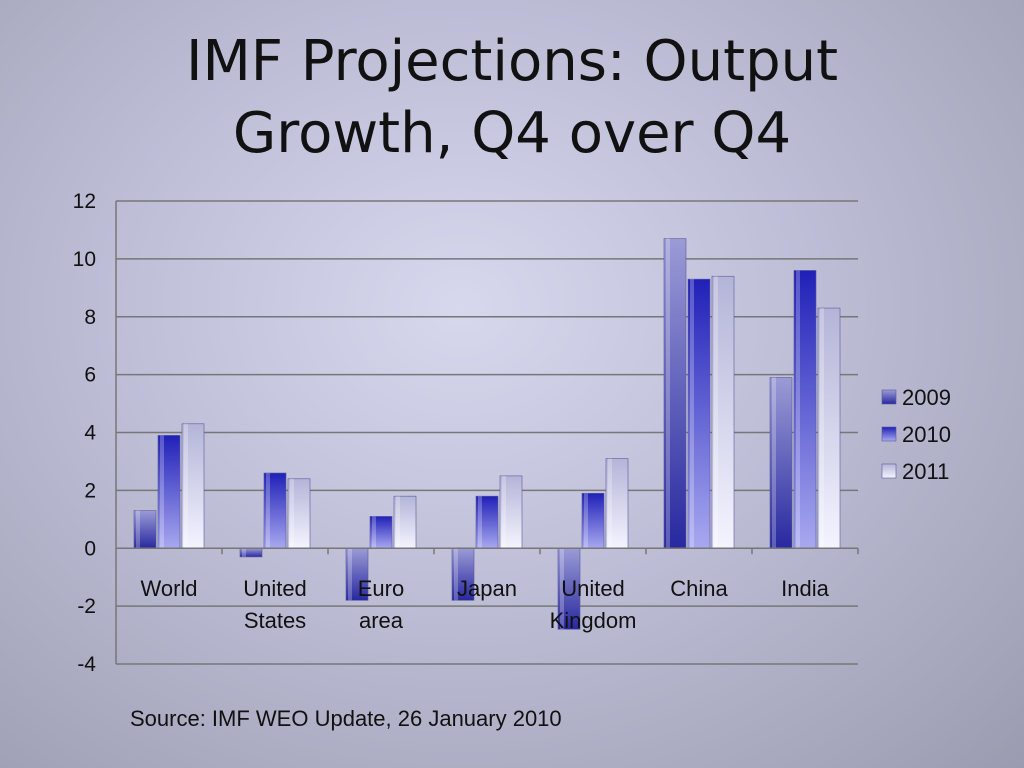 This screenshot has height=768, width=1024. I want to click on x-category-label: Japan, so click(487, 588).